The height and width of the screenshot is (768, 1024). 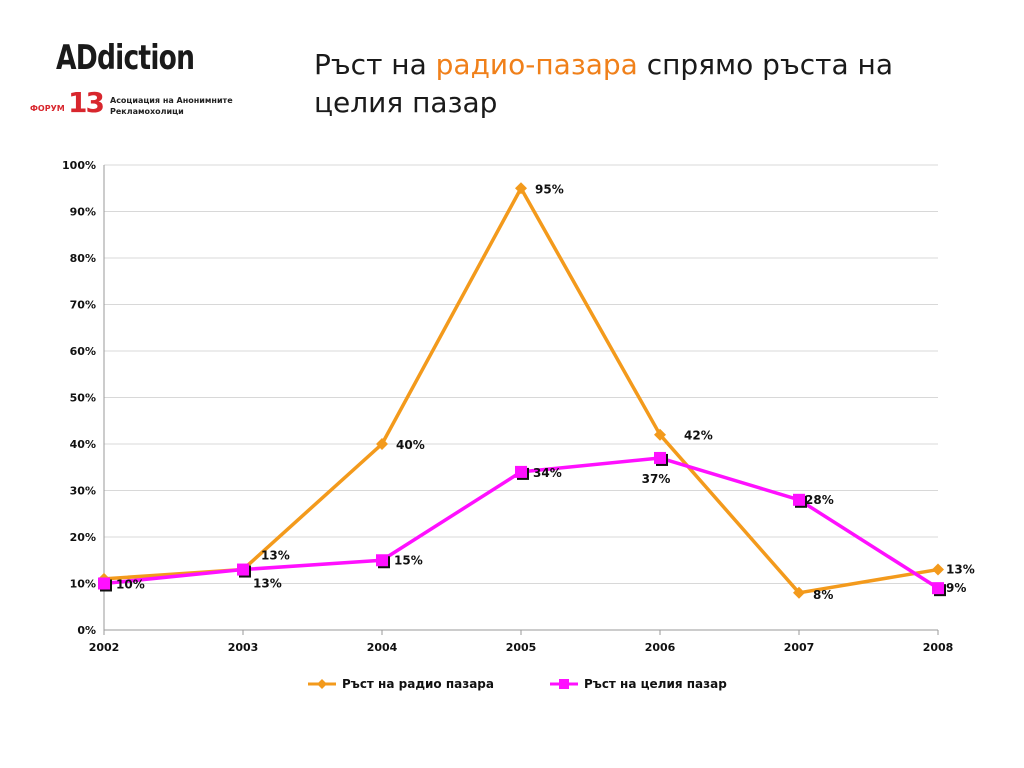 What do you see at coordinates (408, 560) in the screenshot?
I see `data-label: 15%` at bounding box center [408, 560].